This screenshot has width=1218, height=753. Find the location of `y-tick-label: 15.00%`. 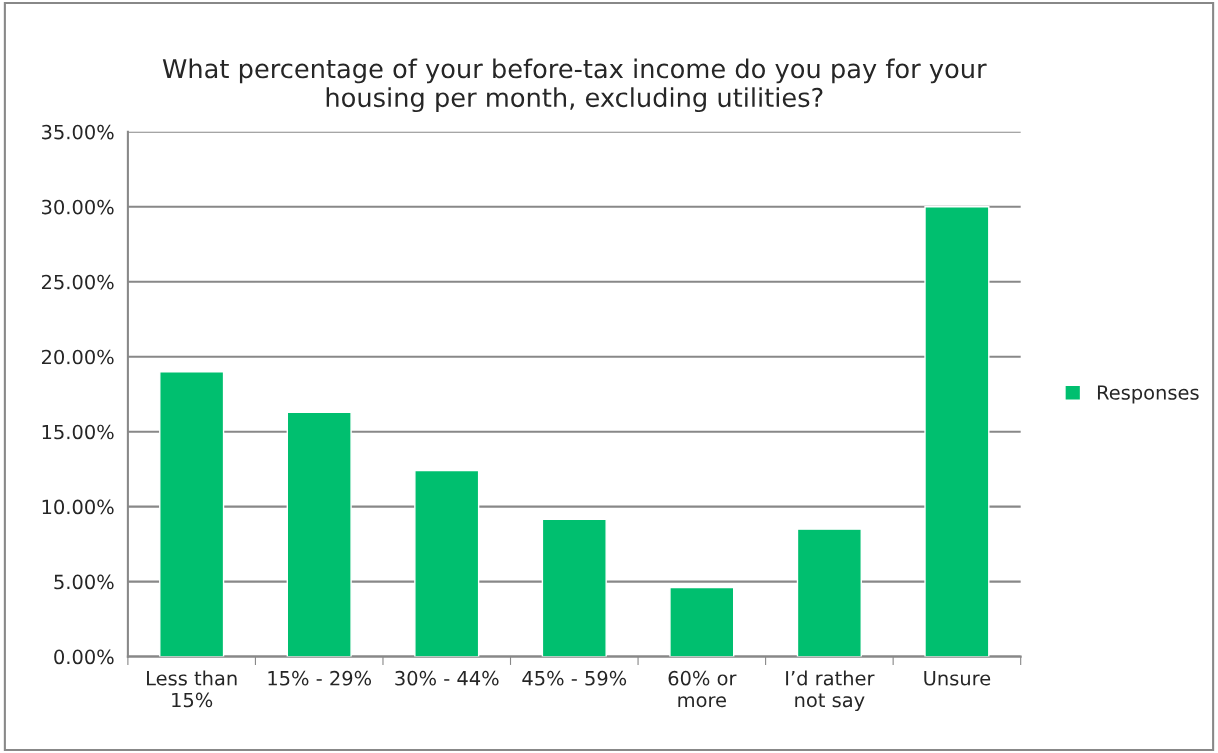

y-tick-label: 15.00% is located at coordinates (78, 432).